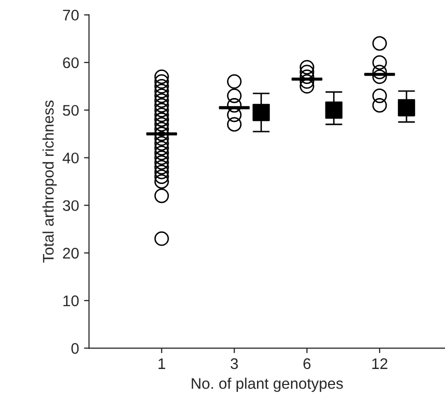 This screenshot has width=445, height=413. I want to click on y-tick-label: 50, so click(70, 110).